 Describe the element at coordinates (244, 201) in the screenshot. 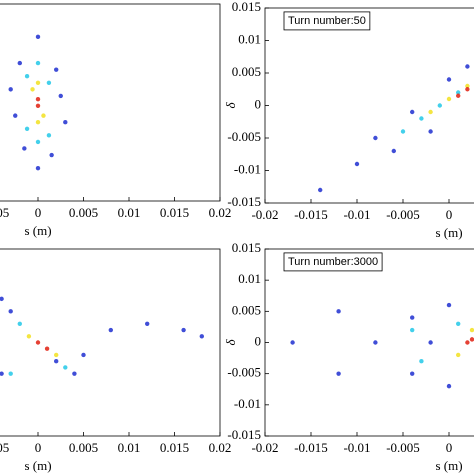

I see `y-tick-label: -0.015` at that location.